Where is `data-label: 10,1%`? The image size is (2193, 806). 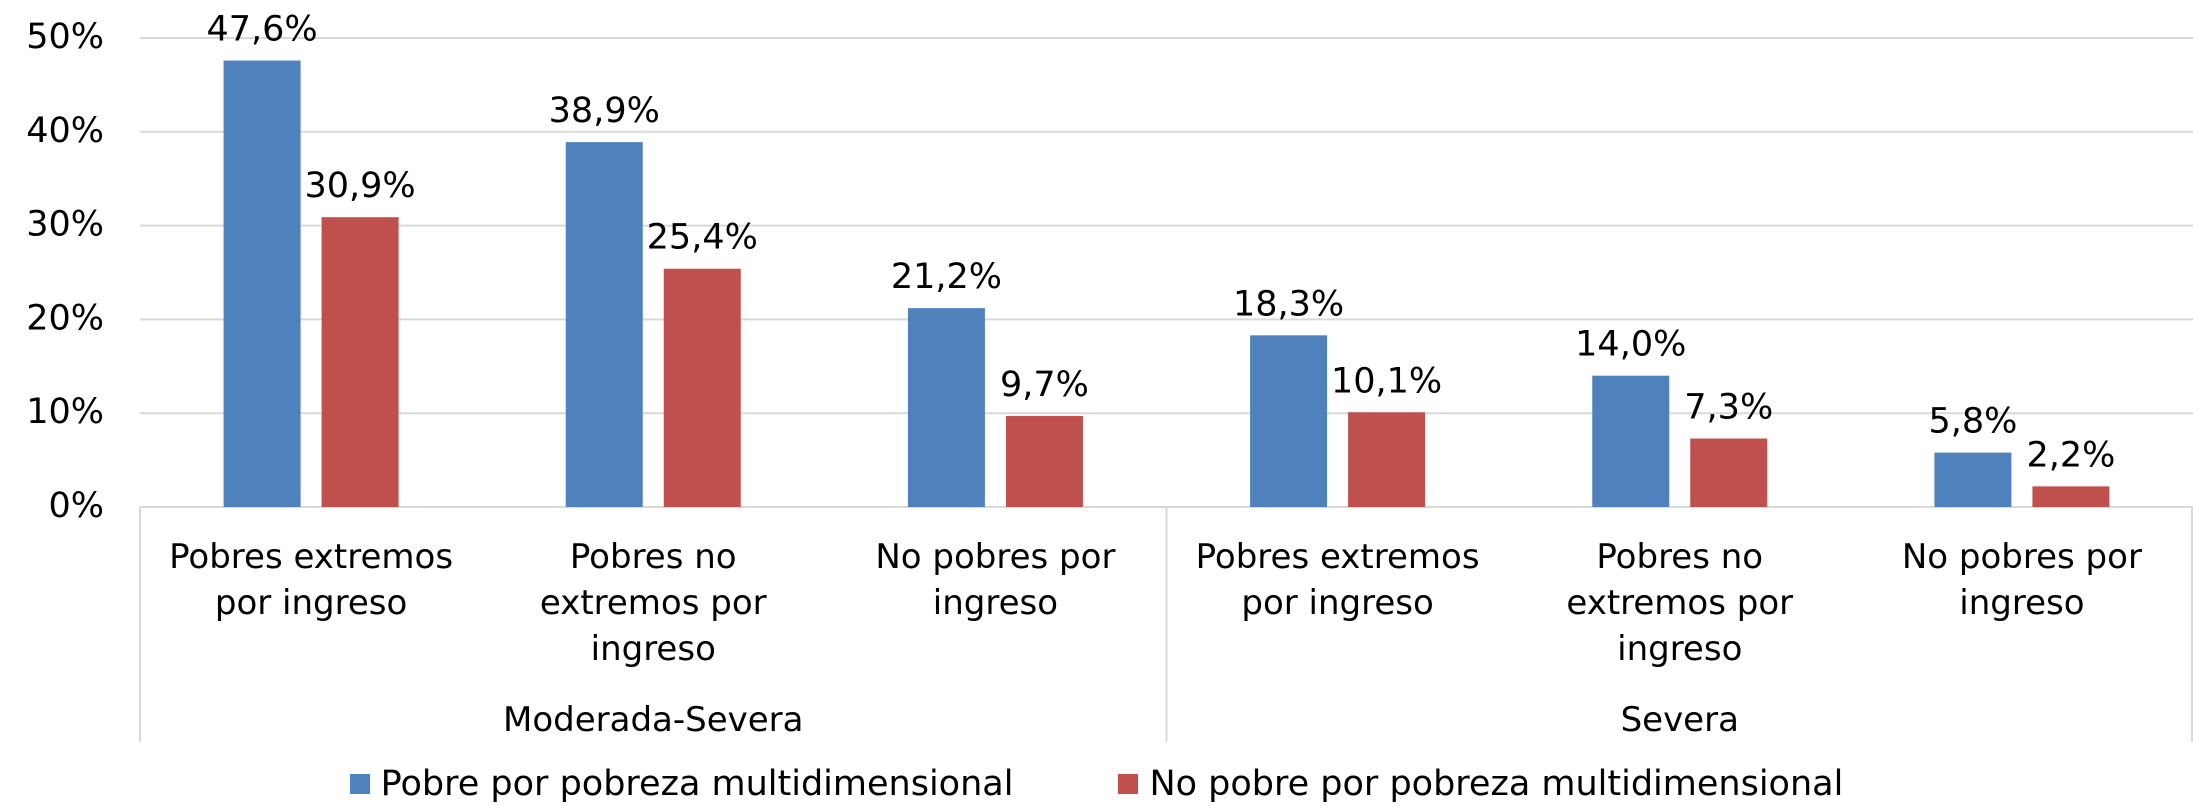
data-label: 10,1% is located at coordinates (1386, 381).